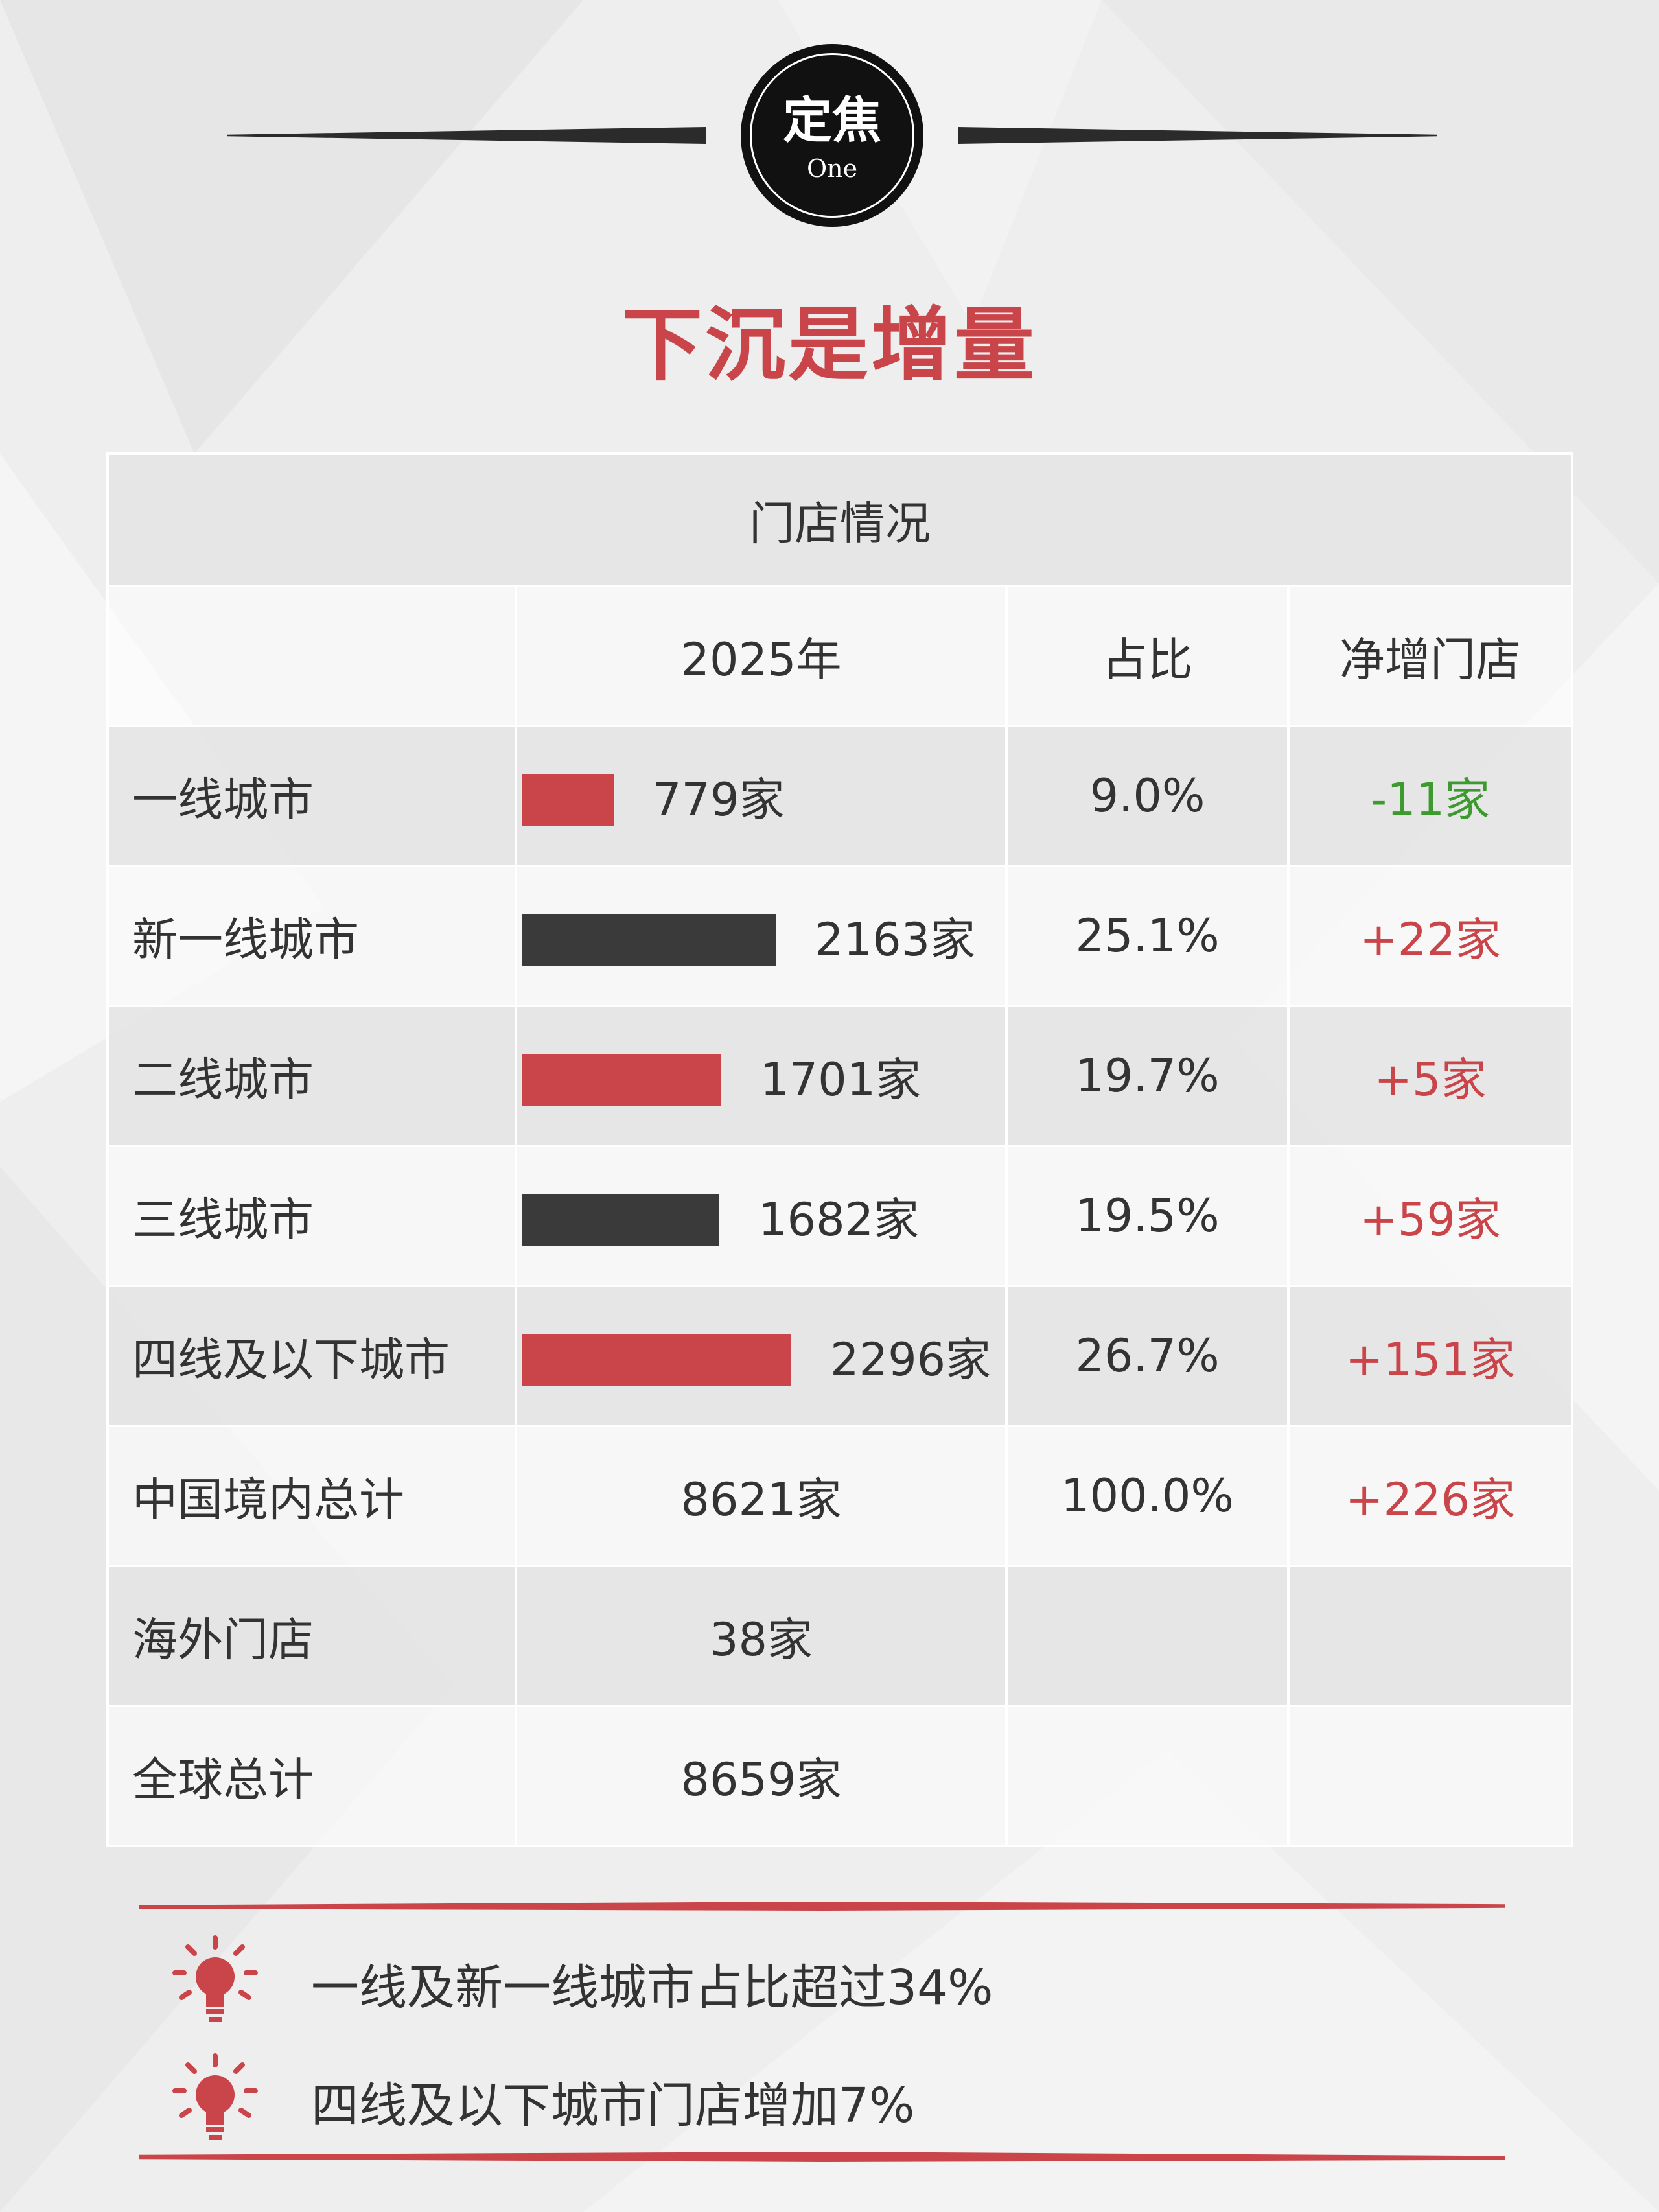 The height and width of the screenshot is (2212, 1659). What do you see at coordinates (1147, 936) in the screenshot?
I see `share-cell: 25.1%` at bounding box center [1147, 936].